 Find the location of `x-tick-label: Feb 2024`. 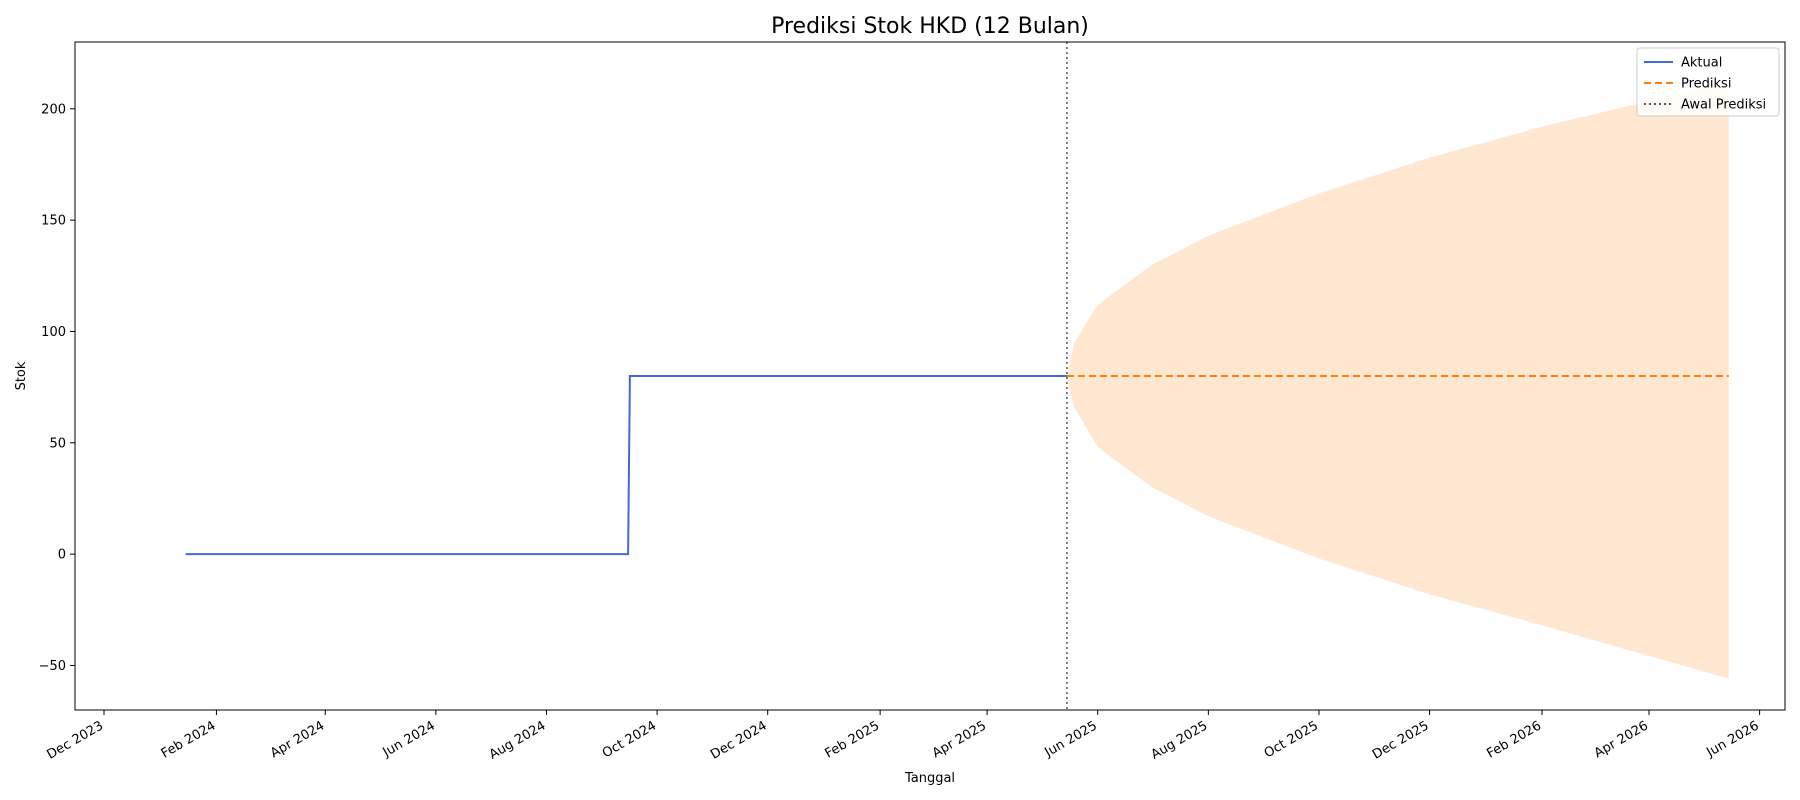

x-tick-label: Feb 2024 is located at coordinates (189, 739).